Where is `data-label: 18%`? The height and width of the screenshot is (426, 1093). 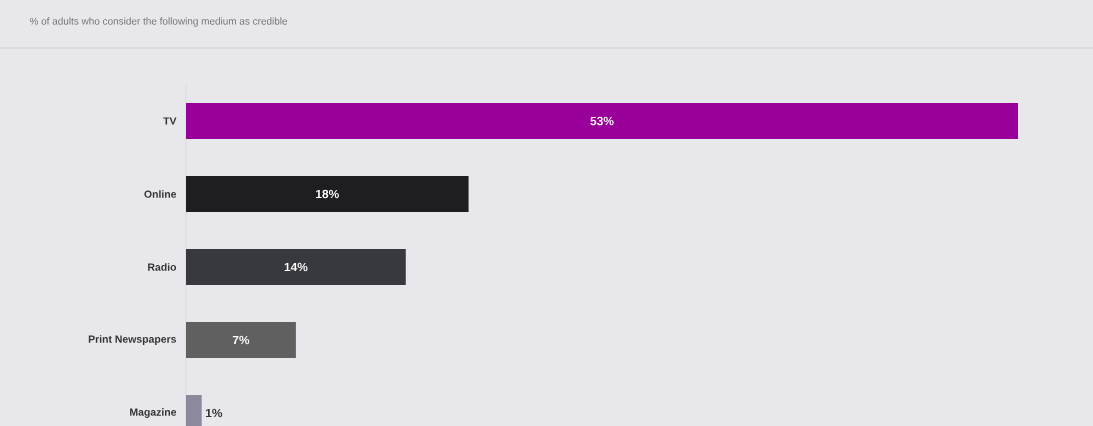
data-label: 18% is located at coordinates (327, 194).